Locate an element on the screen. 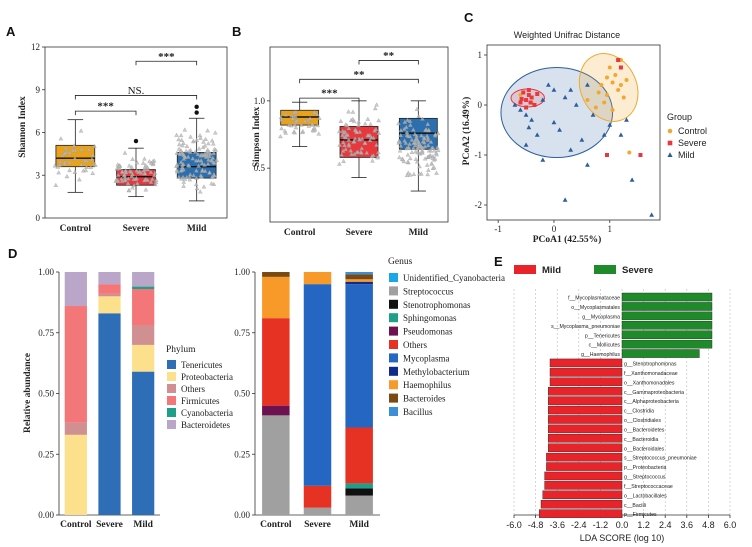 The image size is (752, 547). x-tick-label: Control is located at coordinates (276, 525).